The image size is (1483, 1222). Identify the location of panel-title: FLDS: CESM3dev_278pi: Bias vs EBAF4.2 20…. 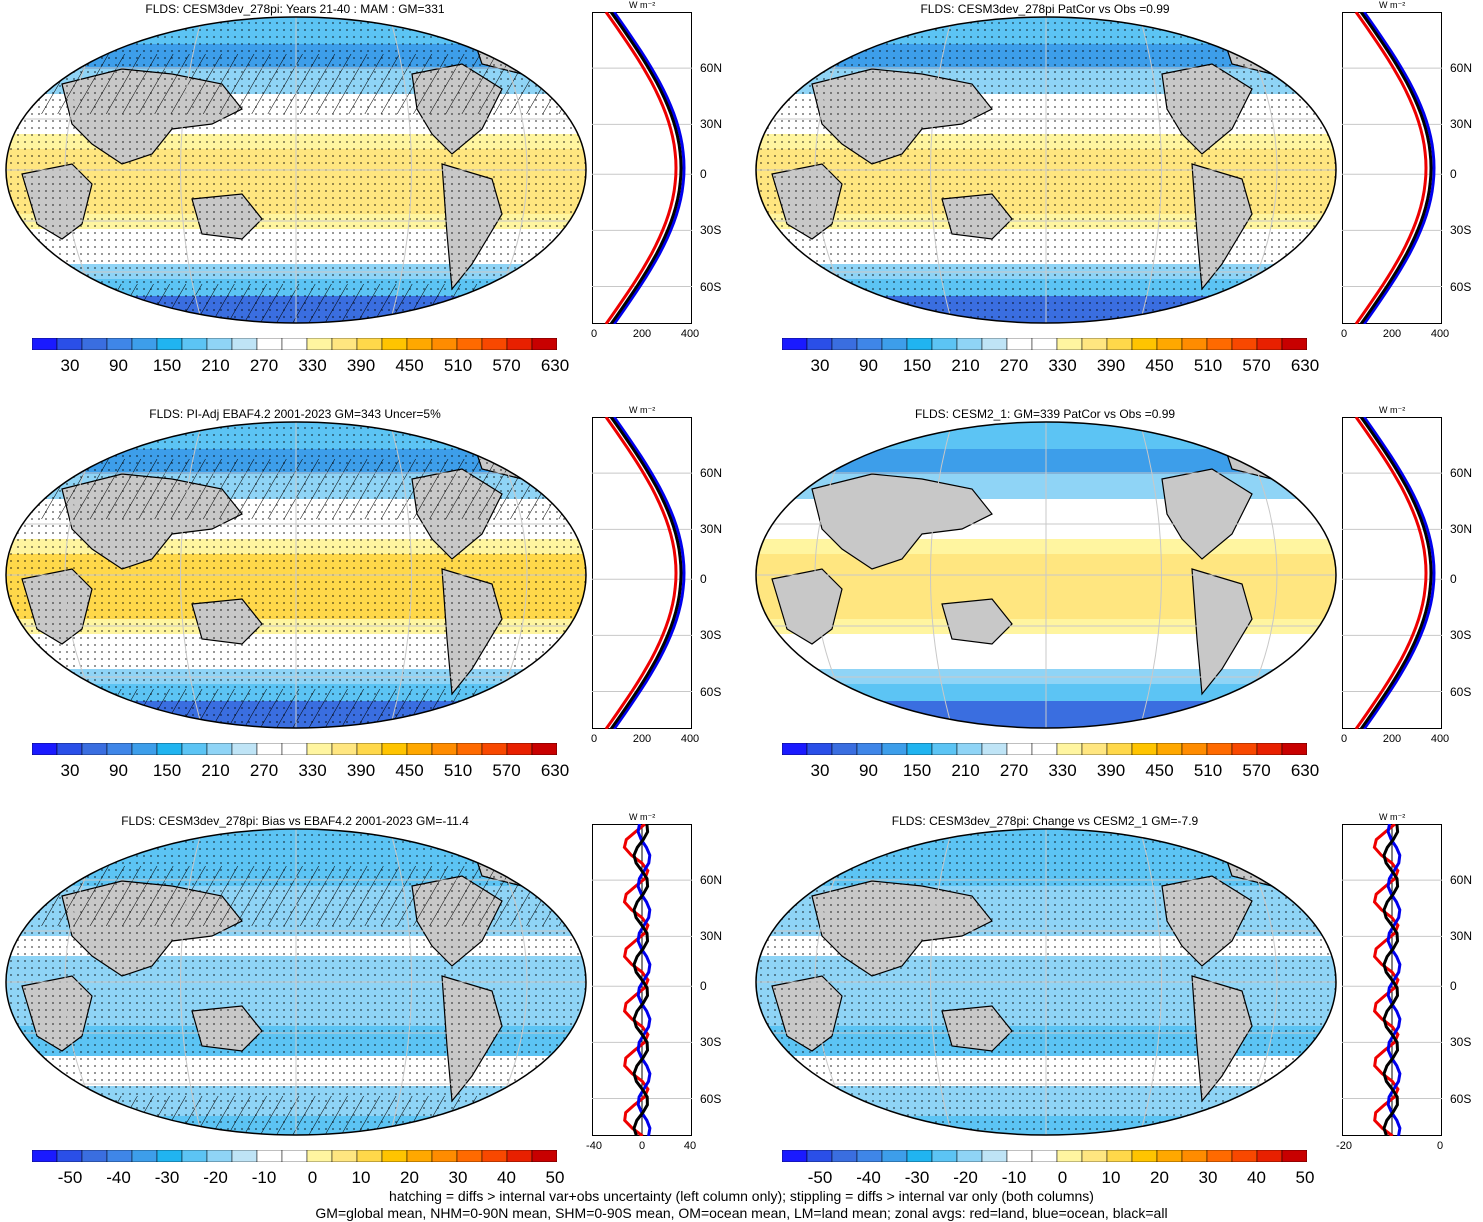
(295, 821).